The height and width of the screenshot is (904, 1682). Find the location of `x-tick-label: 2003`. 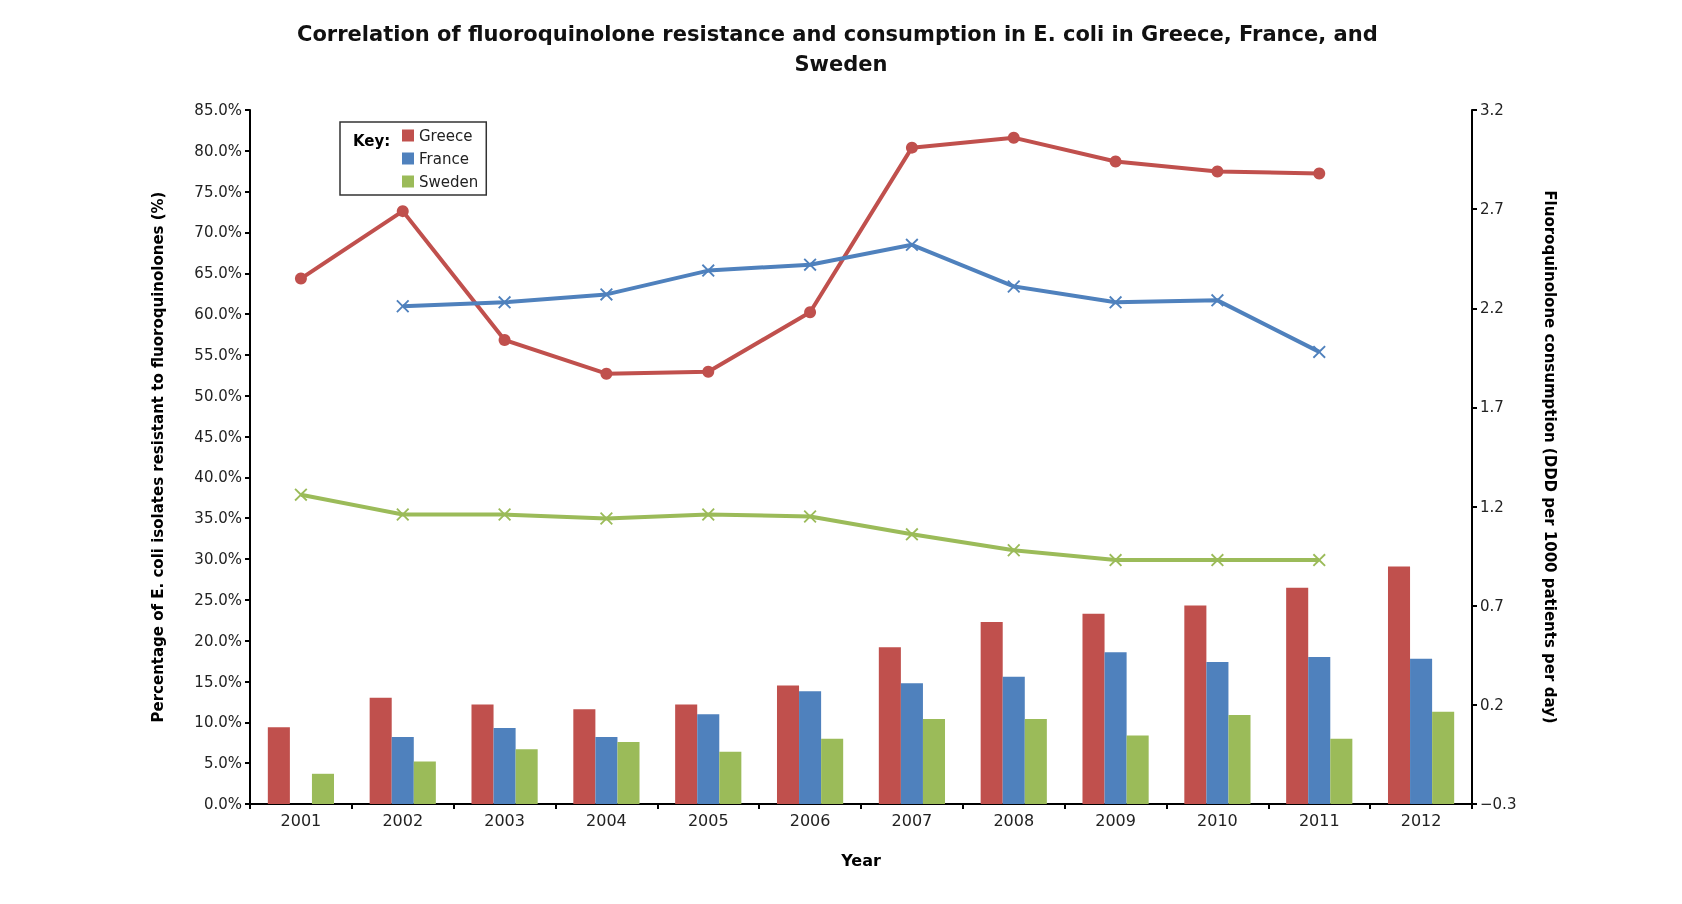

x-tick-label: 2003 is located at coordinates (504, 820).